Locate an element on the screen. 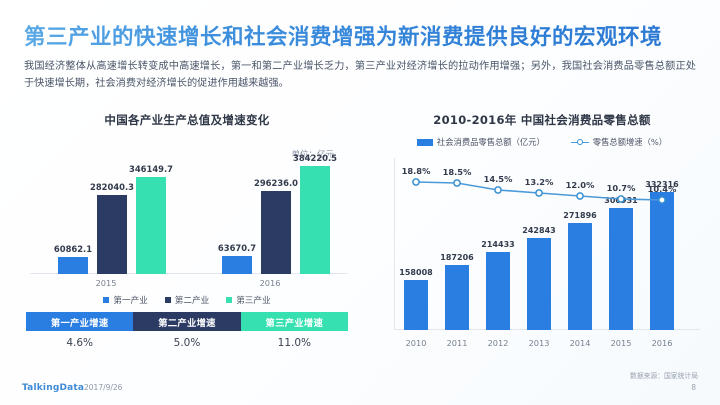 The image size is (720, 405). left-xaxis-label-2015: 2015 is located at coordinates (106, 283).